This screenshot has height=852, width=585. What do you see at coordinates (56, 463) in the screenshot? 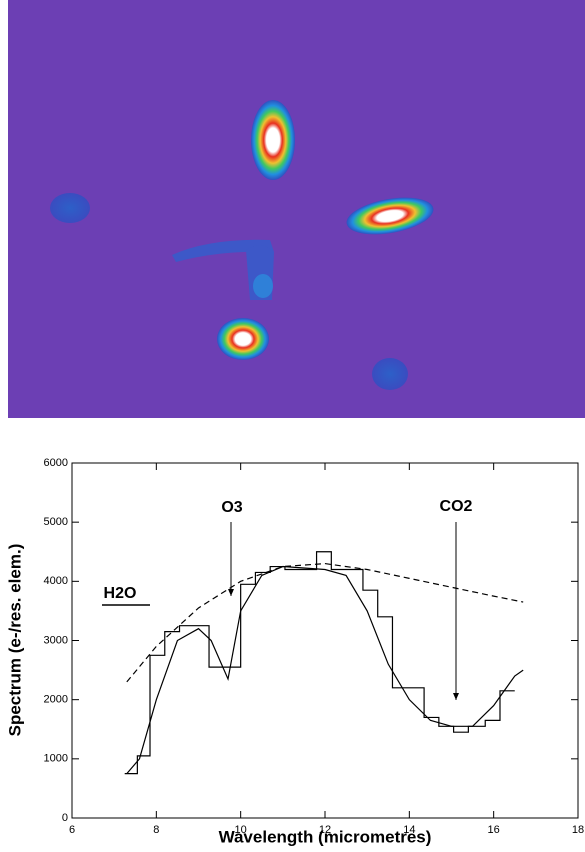
I see `y-tick-label: 6000` at bounding box center [56, 463].